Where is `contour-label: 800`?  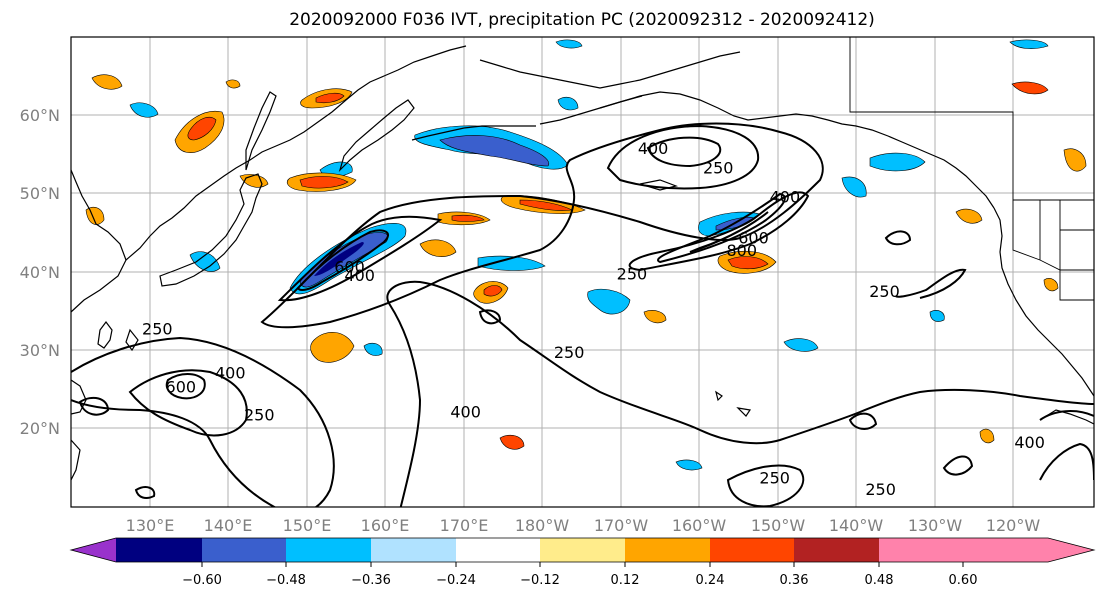 contour-label: 800 is located at coordinates (741, 250).